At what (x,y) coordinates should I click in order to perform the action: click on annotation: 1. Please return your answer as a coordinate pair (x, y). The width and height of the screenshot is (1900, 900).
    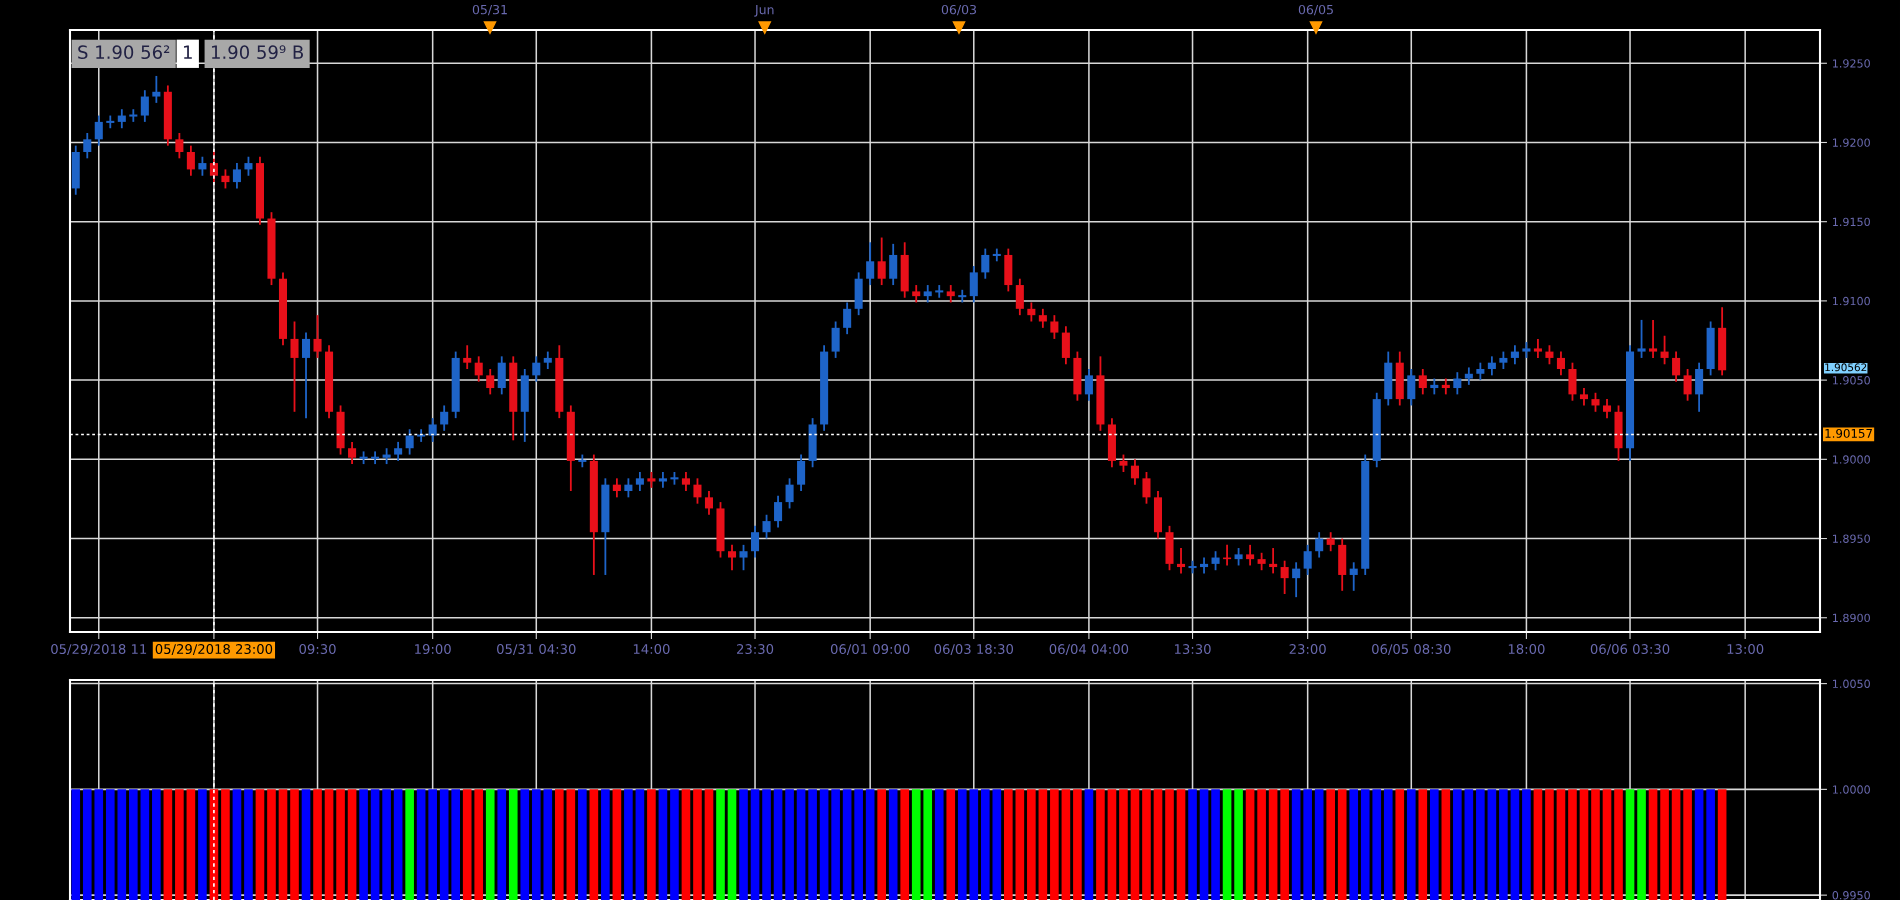
    Looking at the image, I should click on (187, 52).